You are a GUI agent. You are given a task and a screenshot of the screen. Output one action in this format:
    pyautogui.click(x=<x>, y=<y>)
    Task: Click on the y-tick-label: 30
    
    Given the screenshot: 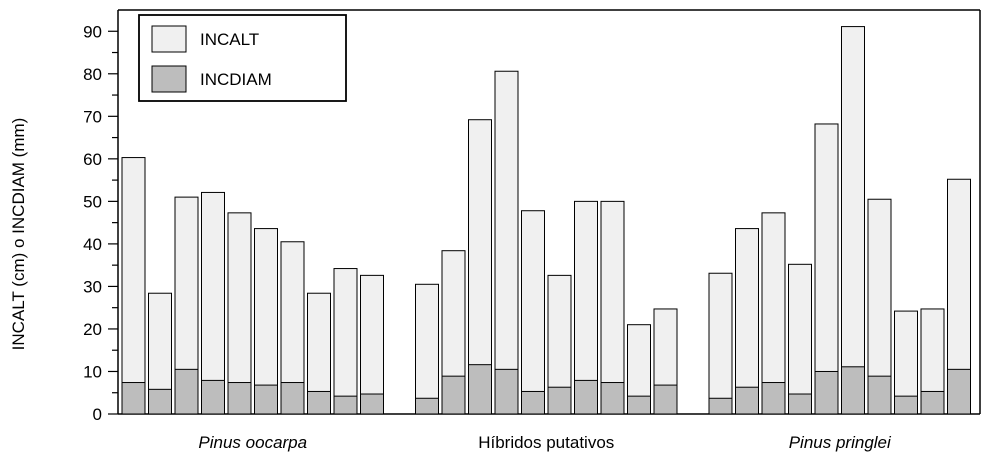 What is the action you would take?
    pyautogui.click(x=92, y=286)
    